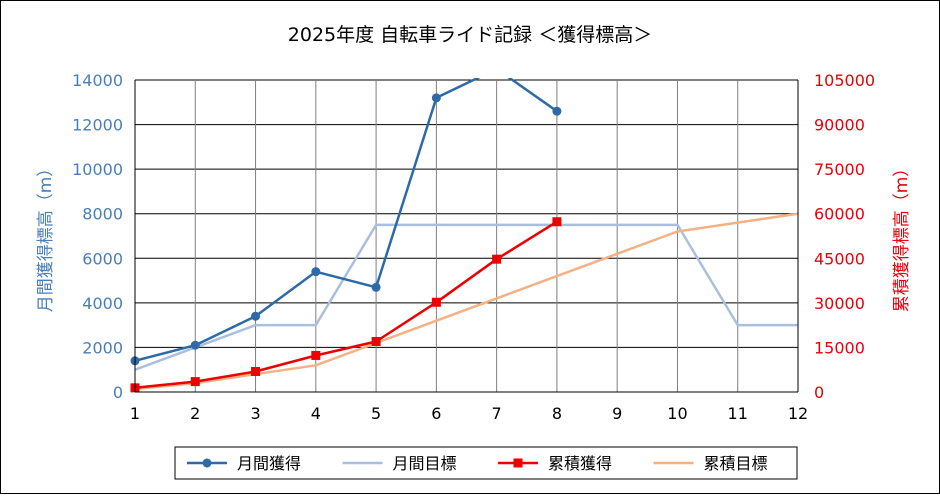 The width and height of the screenshot is (940, 497). I want to click on x-tick-label: 7, so click(497, 413).